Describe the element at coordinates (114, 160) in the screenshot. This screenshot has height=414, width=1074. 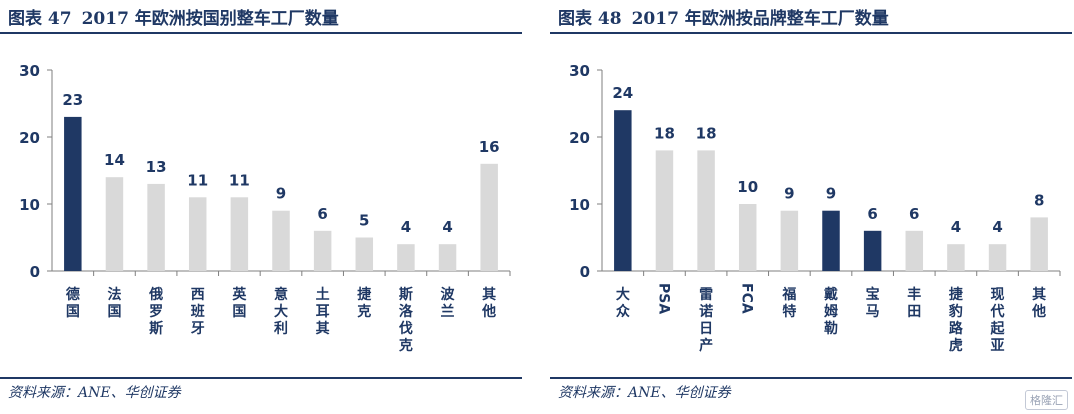
I see `data-label: 14` at that location.